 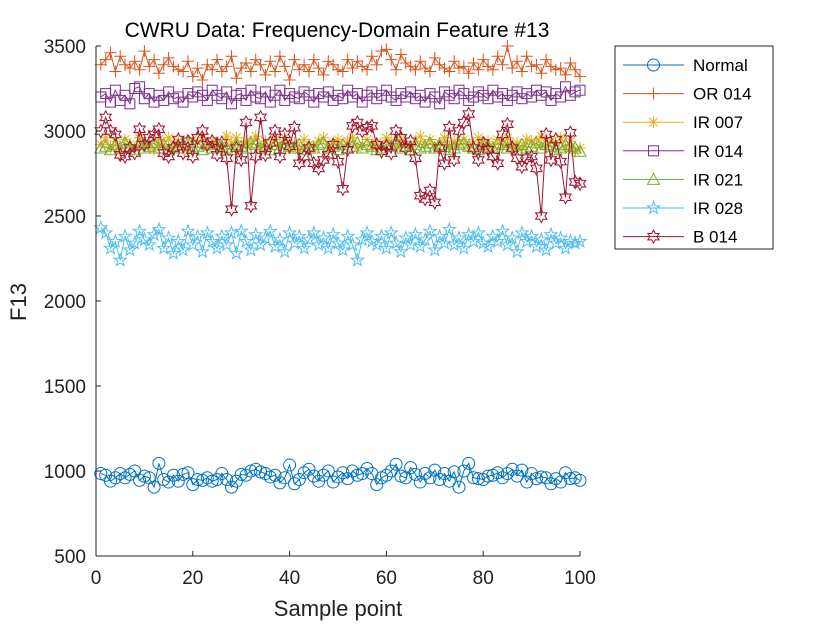 What do you see at coordinates (96, 578) in the screenshot?
I see `x-tick-label: 0` at bounding box center [96, 578].